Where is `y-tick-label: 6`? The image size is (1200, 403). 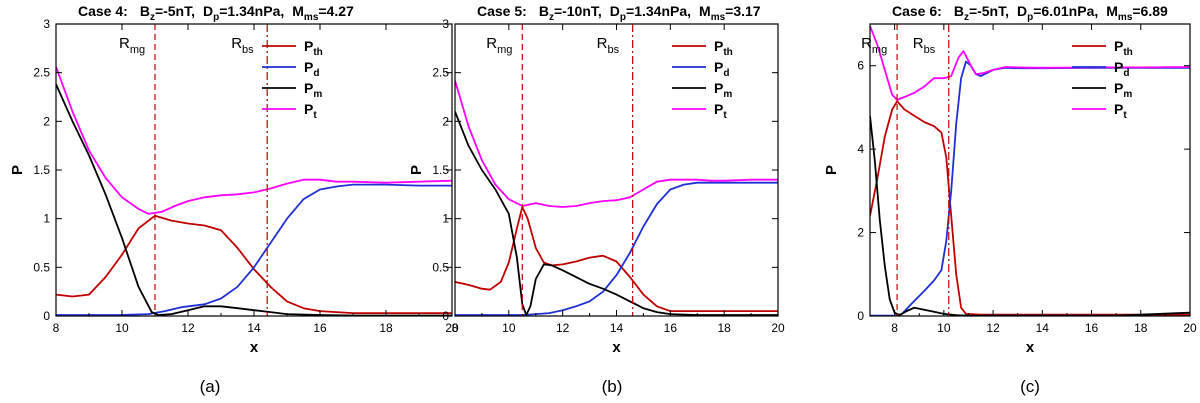 y-tick-label: 6 is located at coordinates (860, 66).